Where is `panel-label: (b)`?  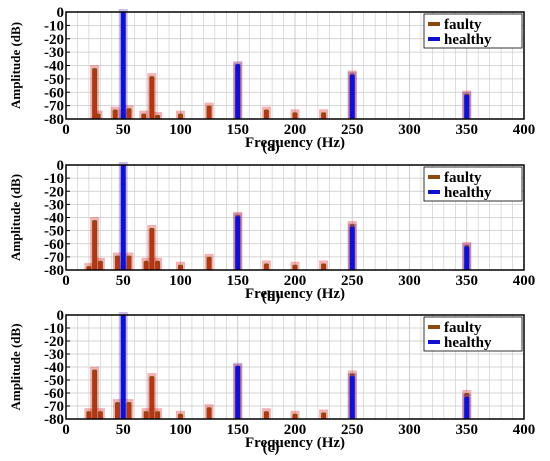 panel-label: (b) is located at coordinates (271, 297).